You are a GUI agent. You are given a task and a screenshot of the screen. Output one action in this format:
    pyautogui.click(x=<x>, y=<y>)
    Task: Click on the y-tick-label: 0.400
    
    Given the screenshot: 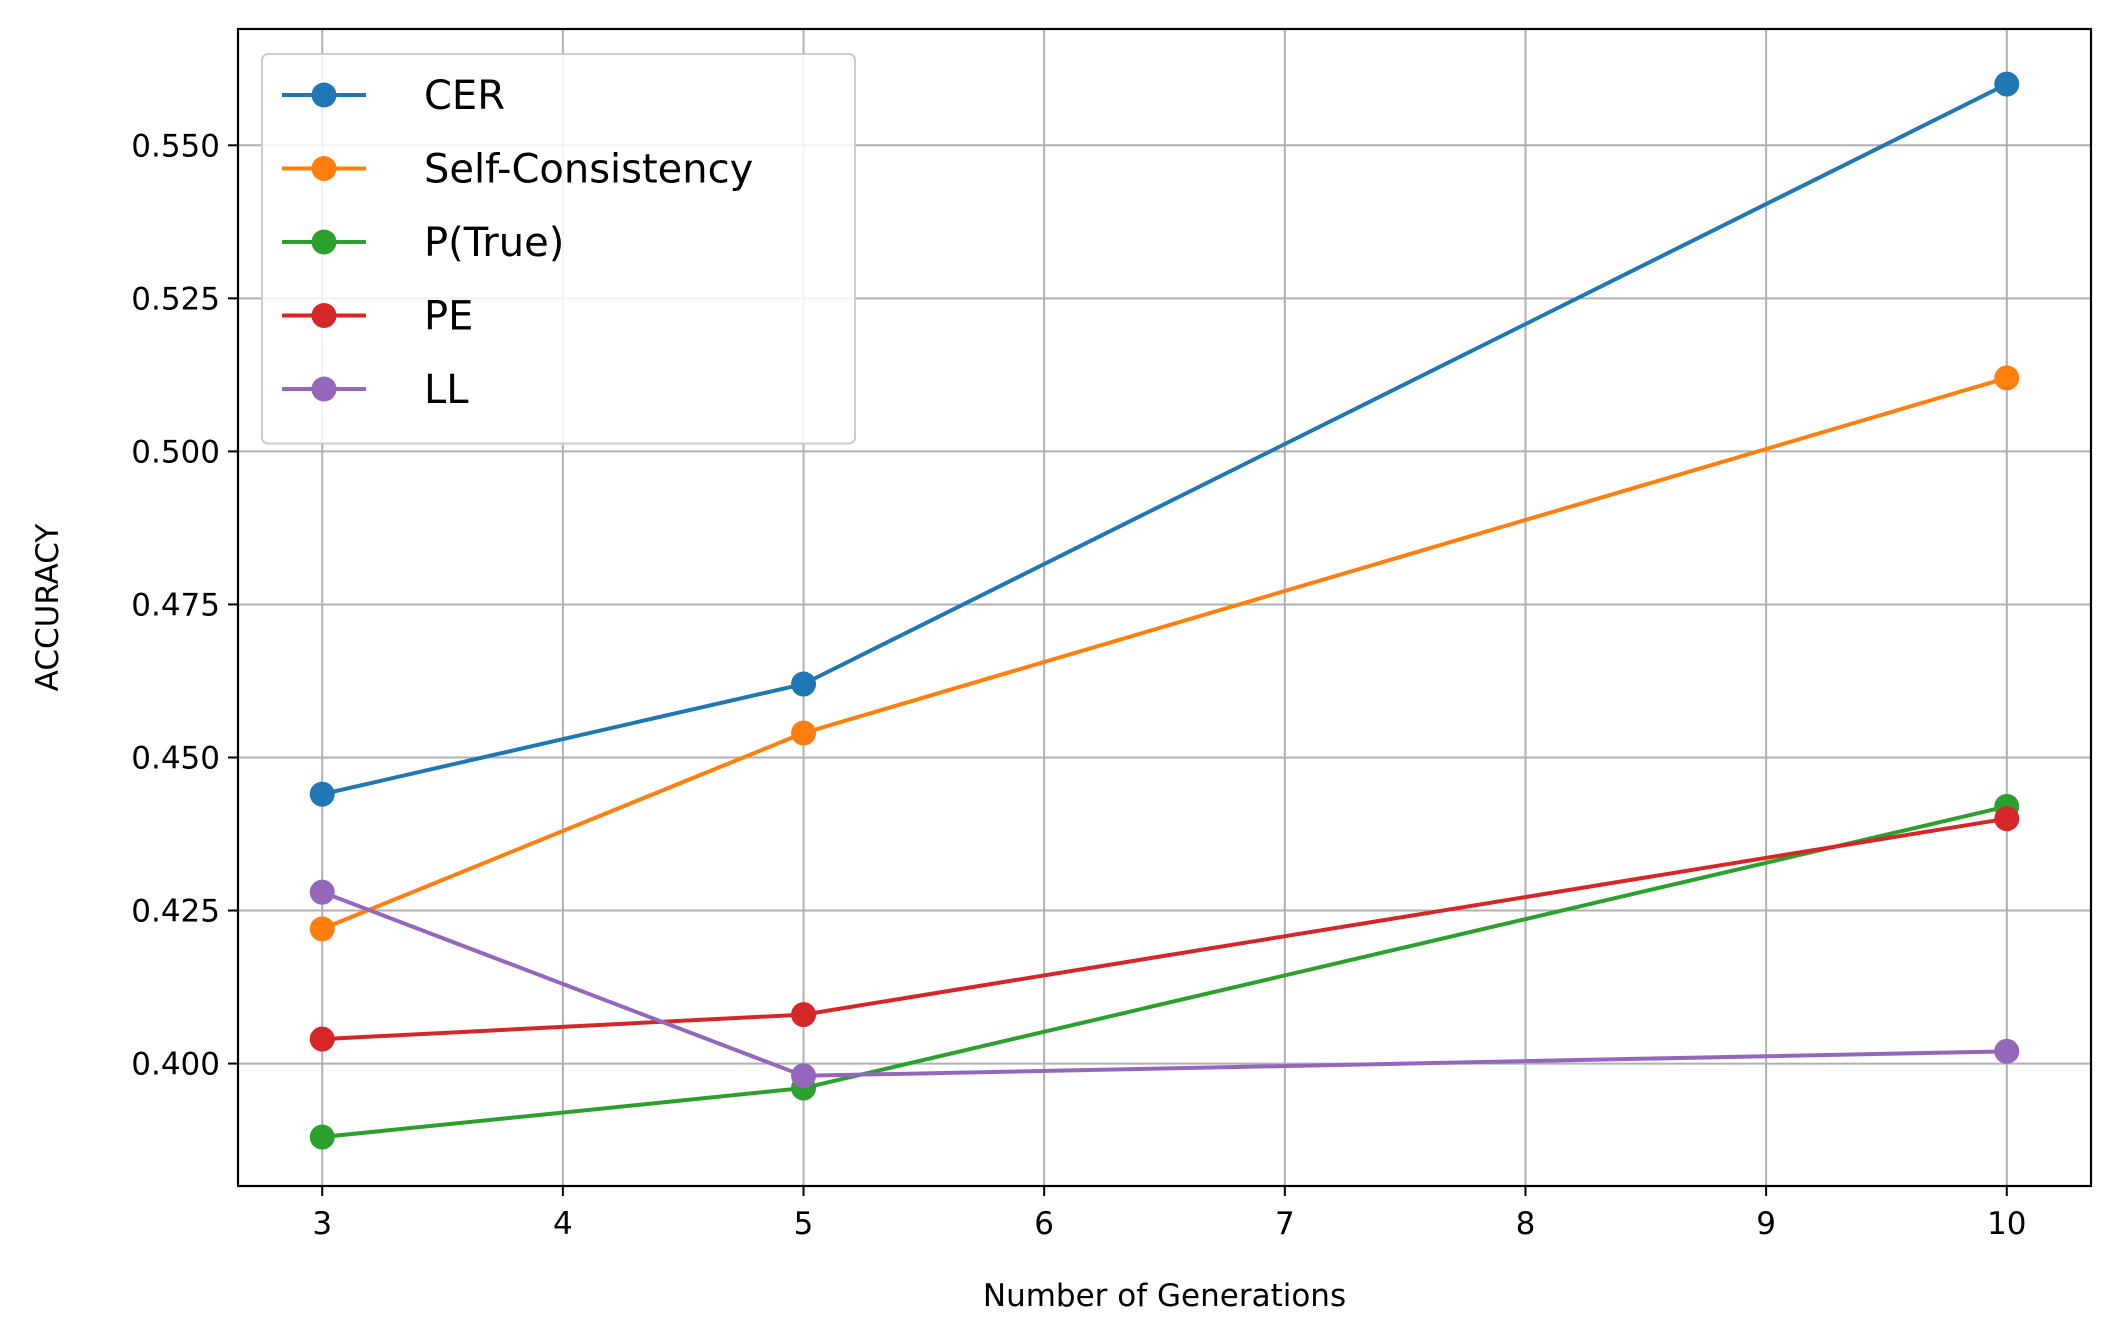 What is the action you would take?
    pyautogui.click(x=175, y=1065)
    